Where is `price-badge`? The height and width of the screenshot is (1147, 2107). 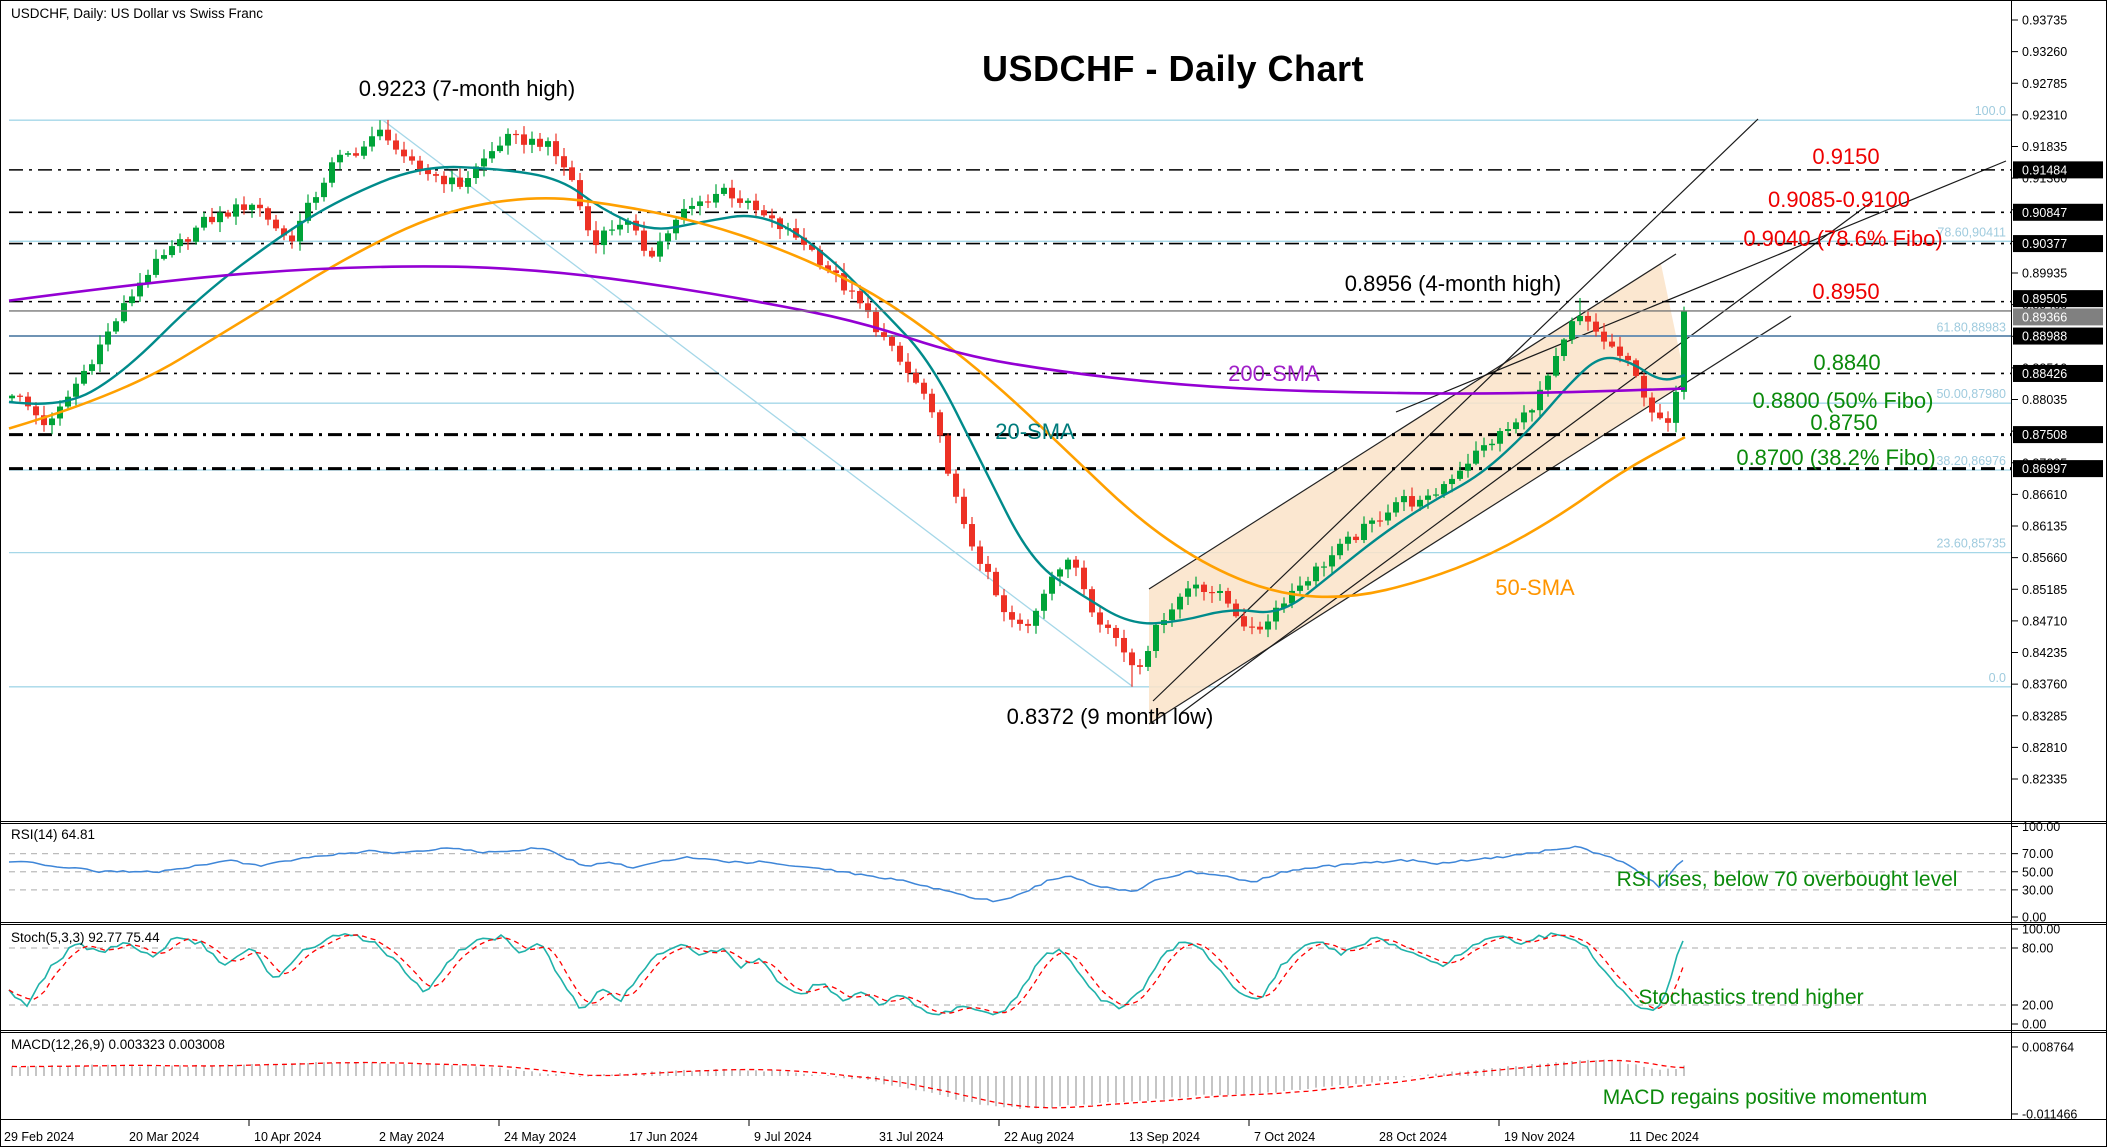
price-badge is located at coordinates (2058, 244).